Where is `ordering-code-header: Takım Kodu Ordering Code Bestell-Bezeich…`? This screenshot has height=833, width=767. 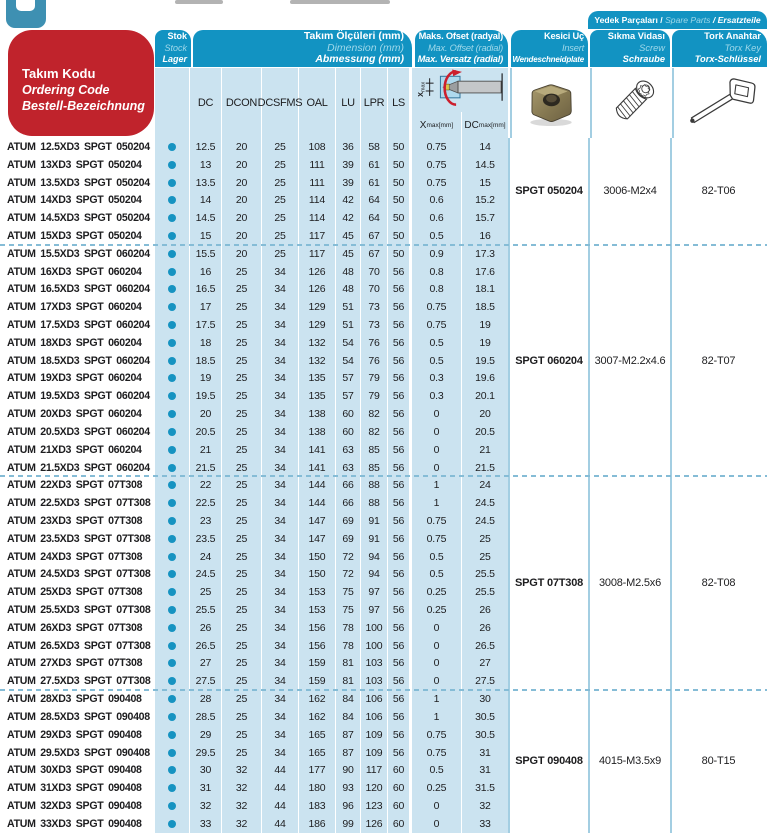
ordering-code-header: Takım Kodu Ordering Code Bestell-Bezeich… is located at coordinates (81, 83).